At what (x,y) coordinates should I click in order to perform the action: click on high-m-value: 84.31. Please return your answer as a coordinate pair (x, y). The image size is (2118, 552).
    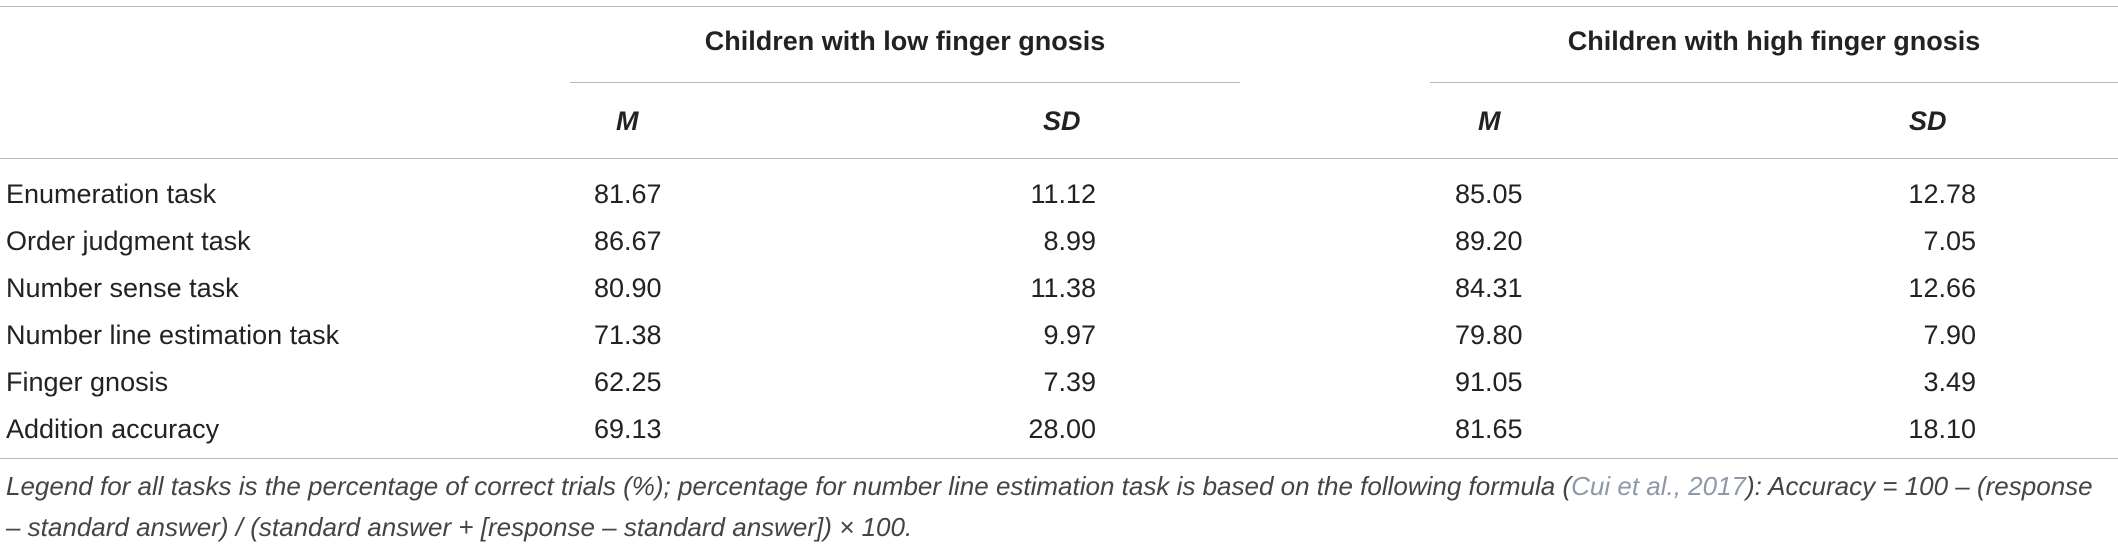
    Looking at the image, I should click on (1489, 288).